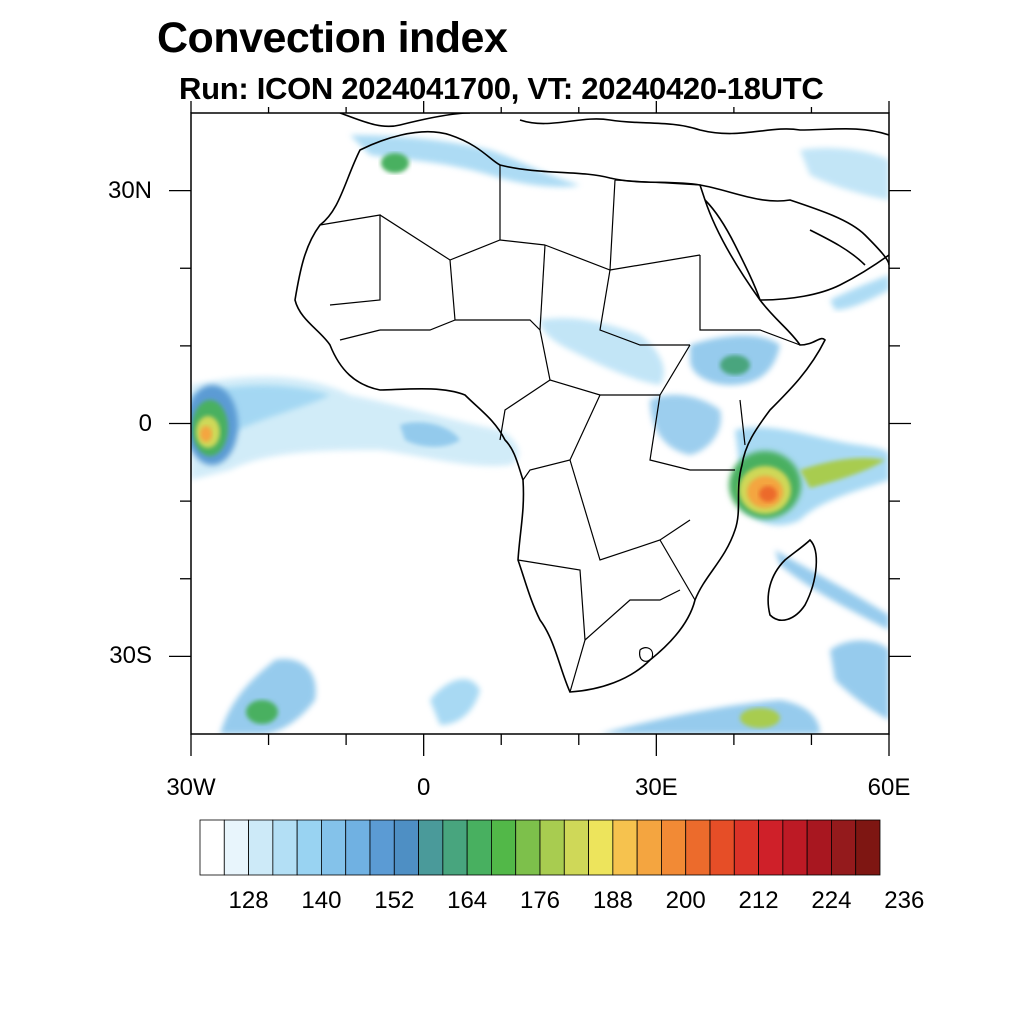 The height and width of the screenshot is (1024, 1024). What do you see at coordinates (467, 900) in the screenshot?
I see `colorbar-label: 164` at bounding box center [467, 900].